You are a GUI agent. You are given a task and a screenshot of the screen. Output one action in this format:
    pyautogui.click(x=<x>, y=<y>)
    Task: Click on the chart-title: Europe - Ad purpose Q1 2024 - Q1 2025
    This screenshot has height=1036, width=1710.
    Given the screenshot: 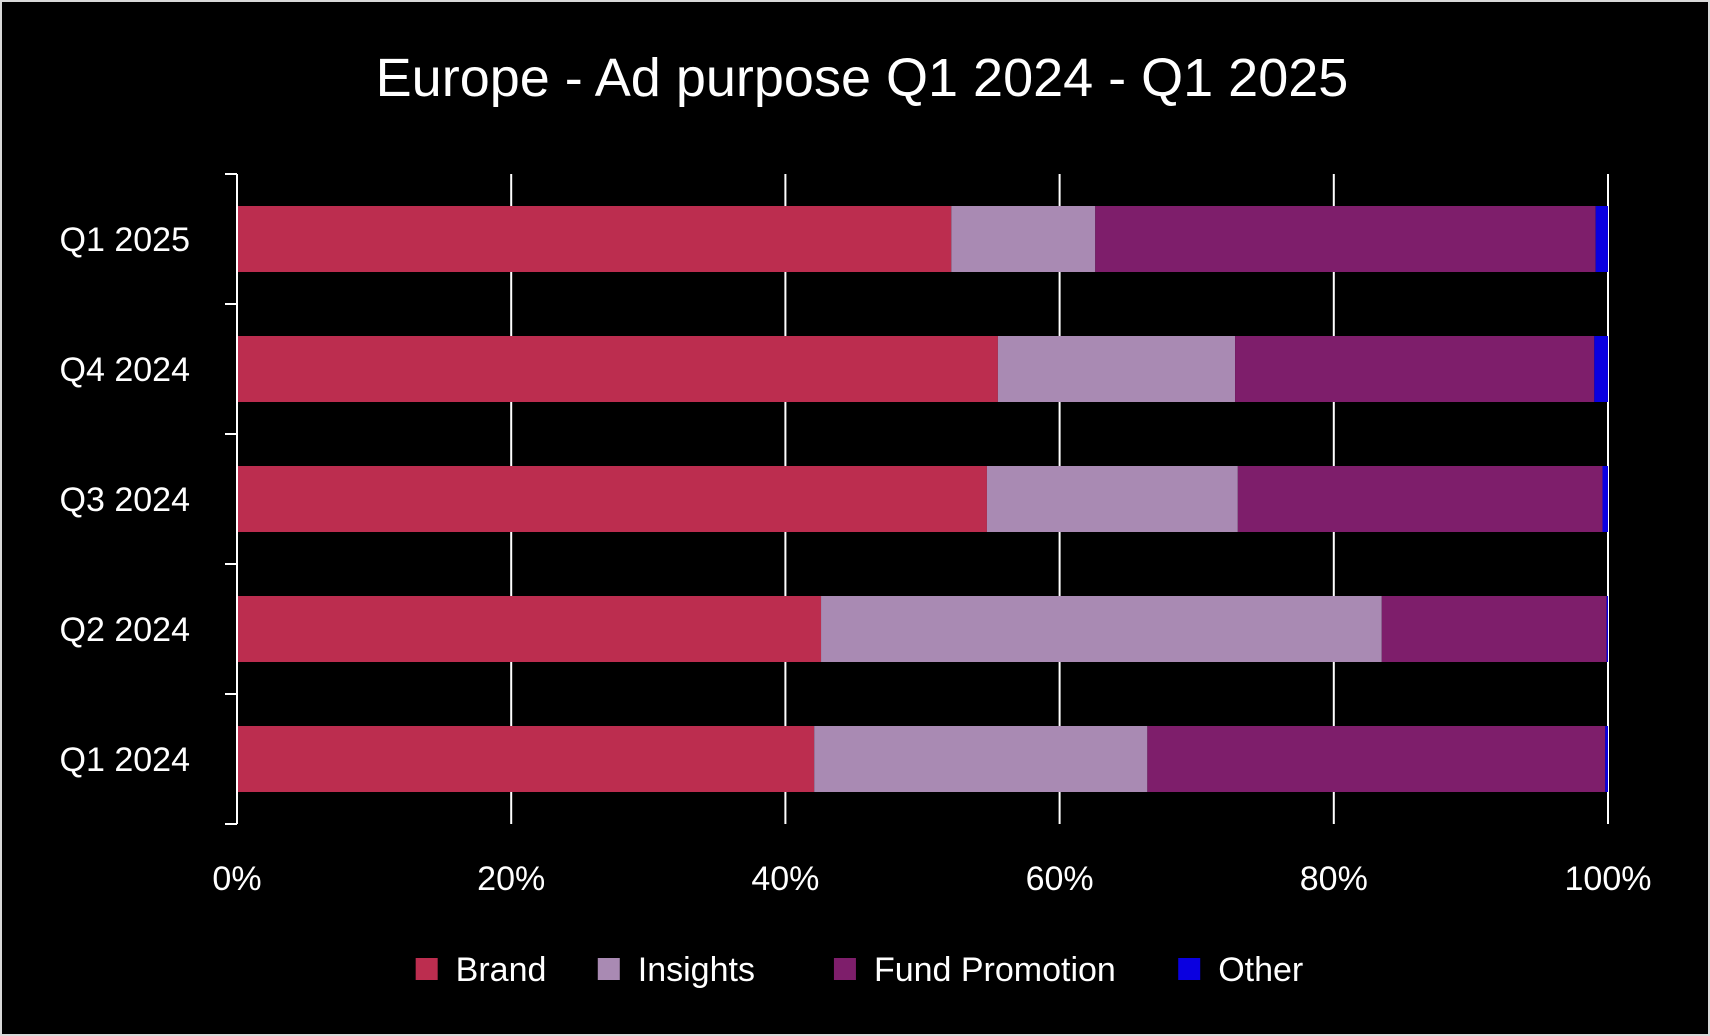 What is the action you would take?
    pyautogui.click(x=862, y=78)
    